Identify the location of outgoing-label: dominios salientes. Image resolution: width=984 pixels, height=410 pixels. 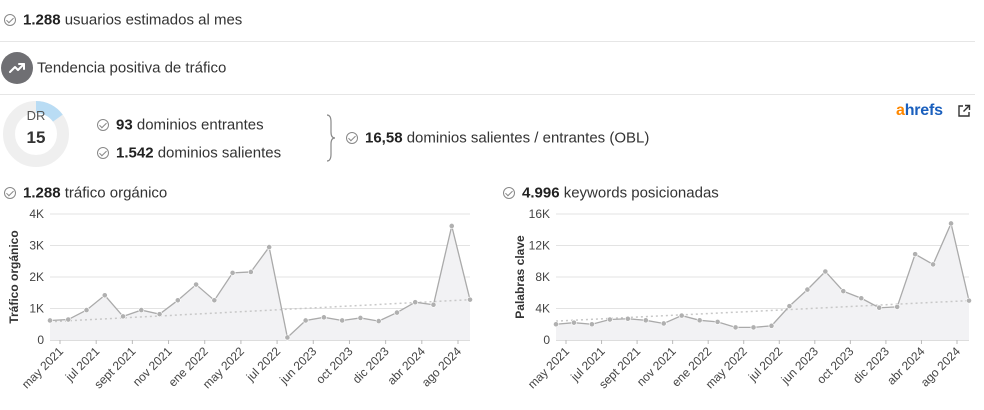
(219, 153).